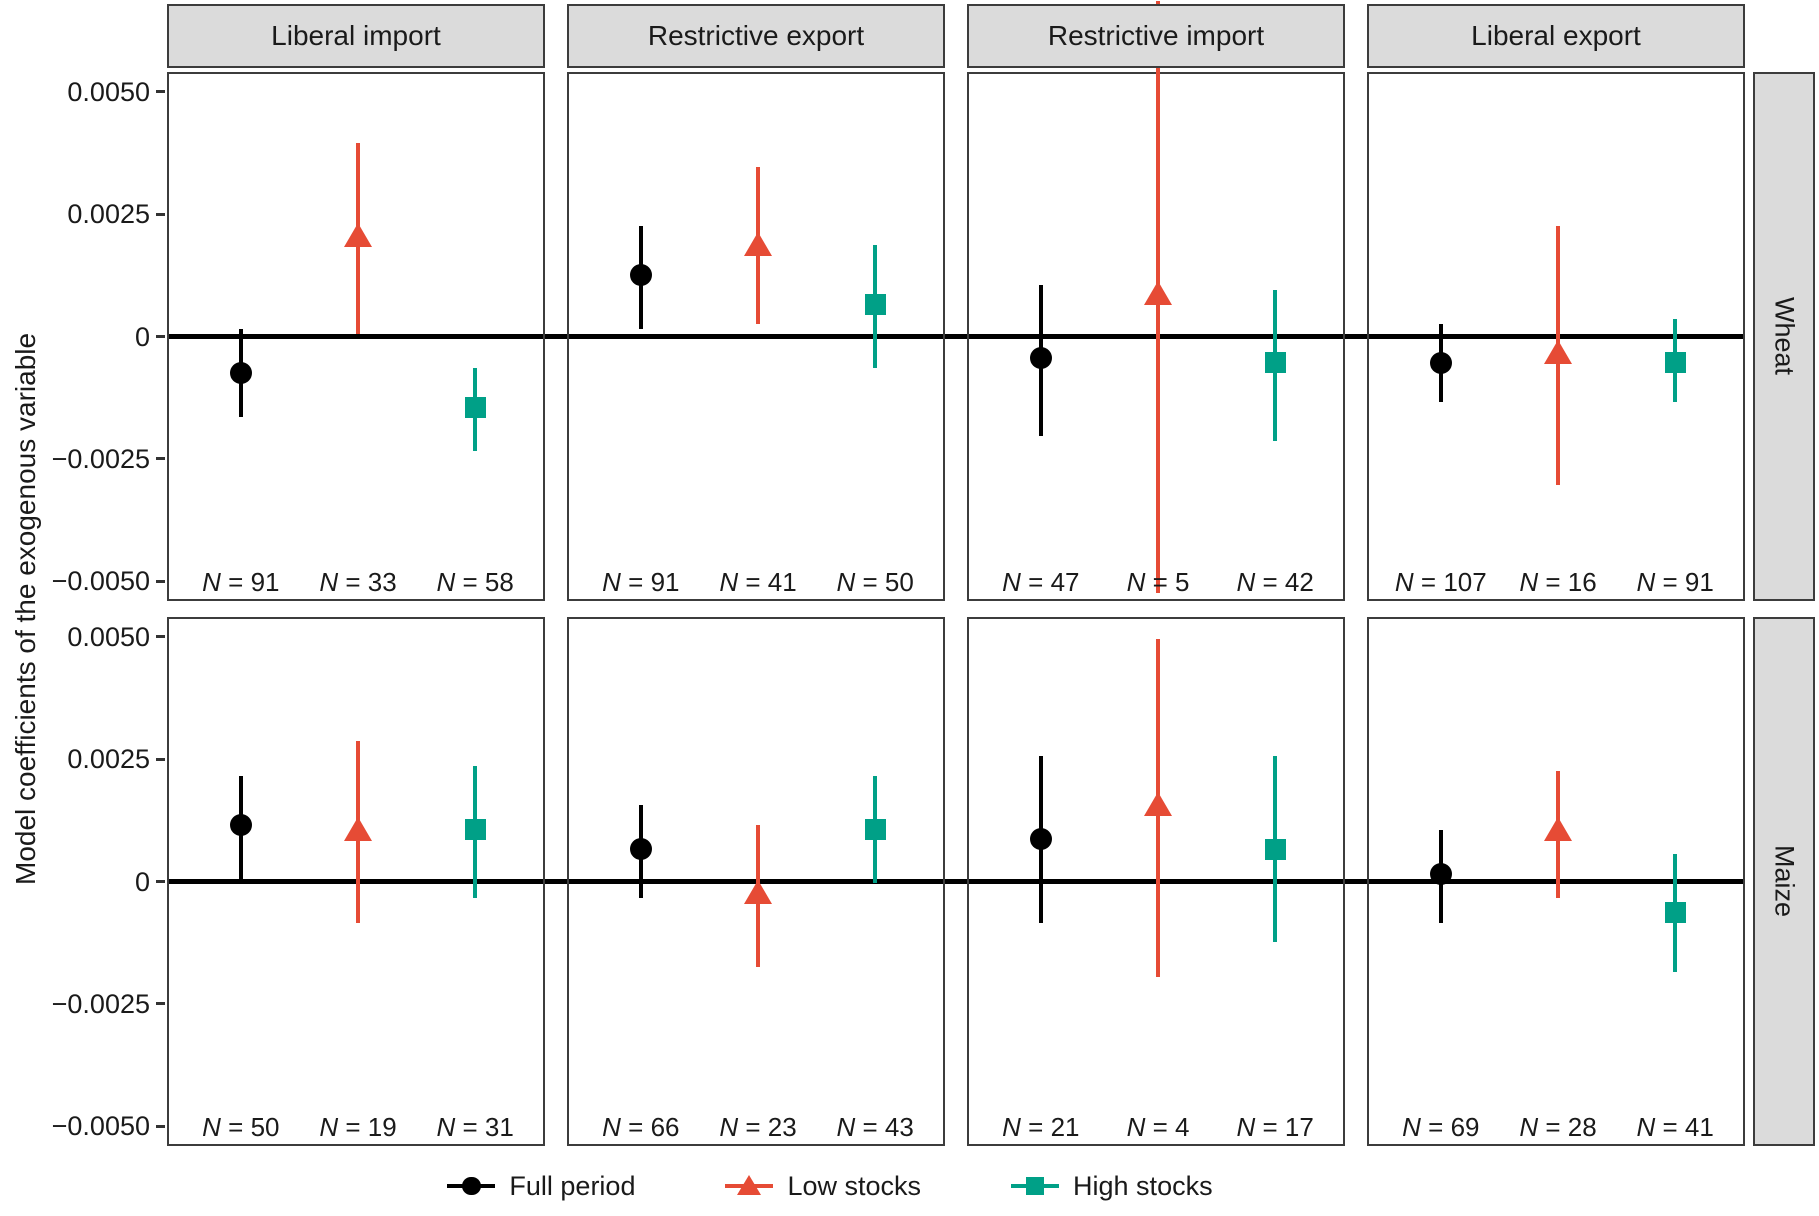  I want to click on facet-column-header-restrictive-import: Restrictive import, so click(1156, 36).